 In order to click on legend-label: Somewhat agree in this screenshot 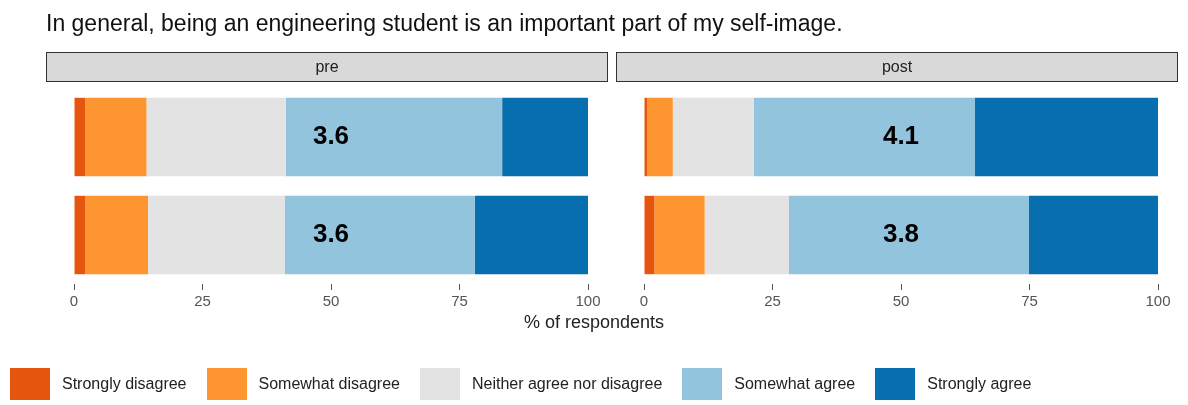, I will do `click(795, 384)`.